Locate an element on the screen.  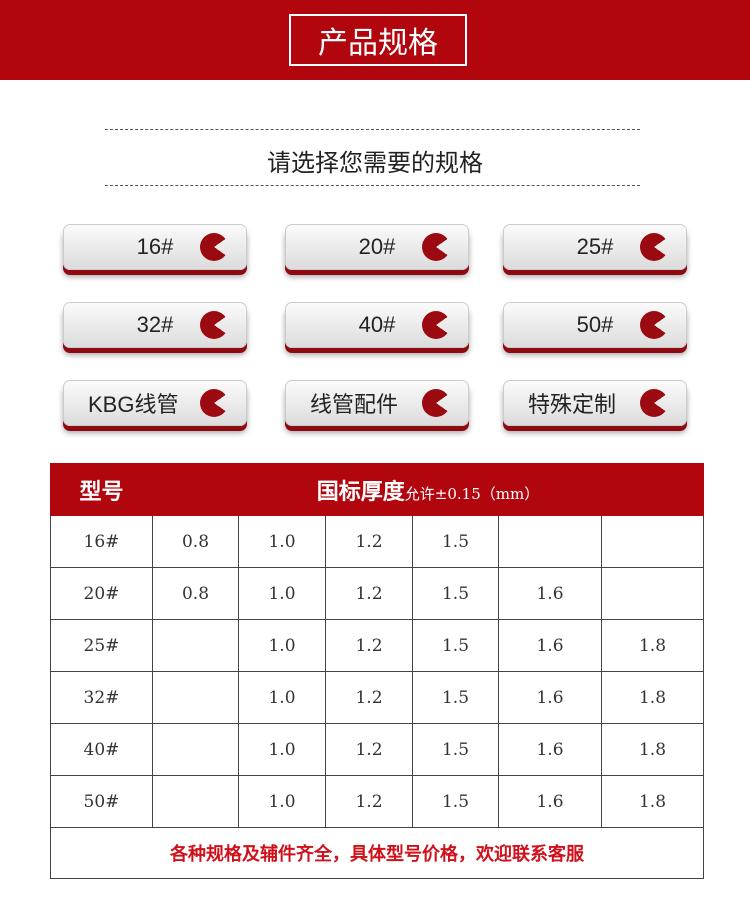
spec-button: 25# is located at coordinates (595, 247).